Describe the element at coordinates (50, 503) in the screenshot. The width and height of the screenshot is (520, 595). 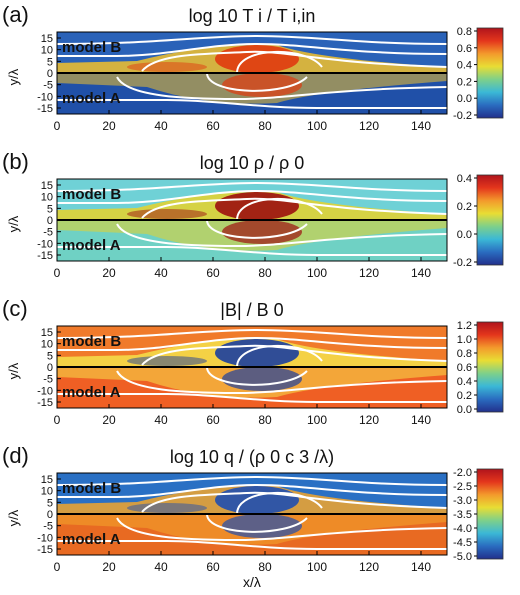
I see `y-tick-label: 5` at that location.